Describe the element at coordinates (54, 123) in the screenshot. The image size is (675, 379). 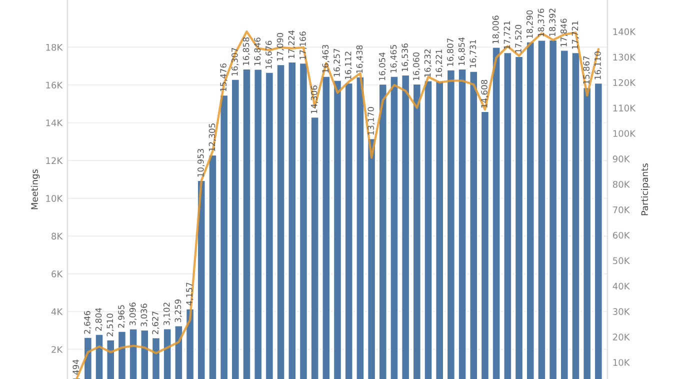
I see `y-tick-label: 14K` at that location.